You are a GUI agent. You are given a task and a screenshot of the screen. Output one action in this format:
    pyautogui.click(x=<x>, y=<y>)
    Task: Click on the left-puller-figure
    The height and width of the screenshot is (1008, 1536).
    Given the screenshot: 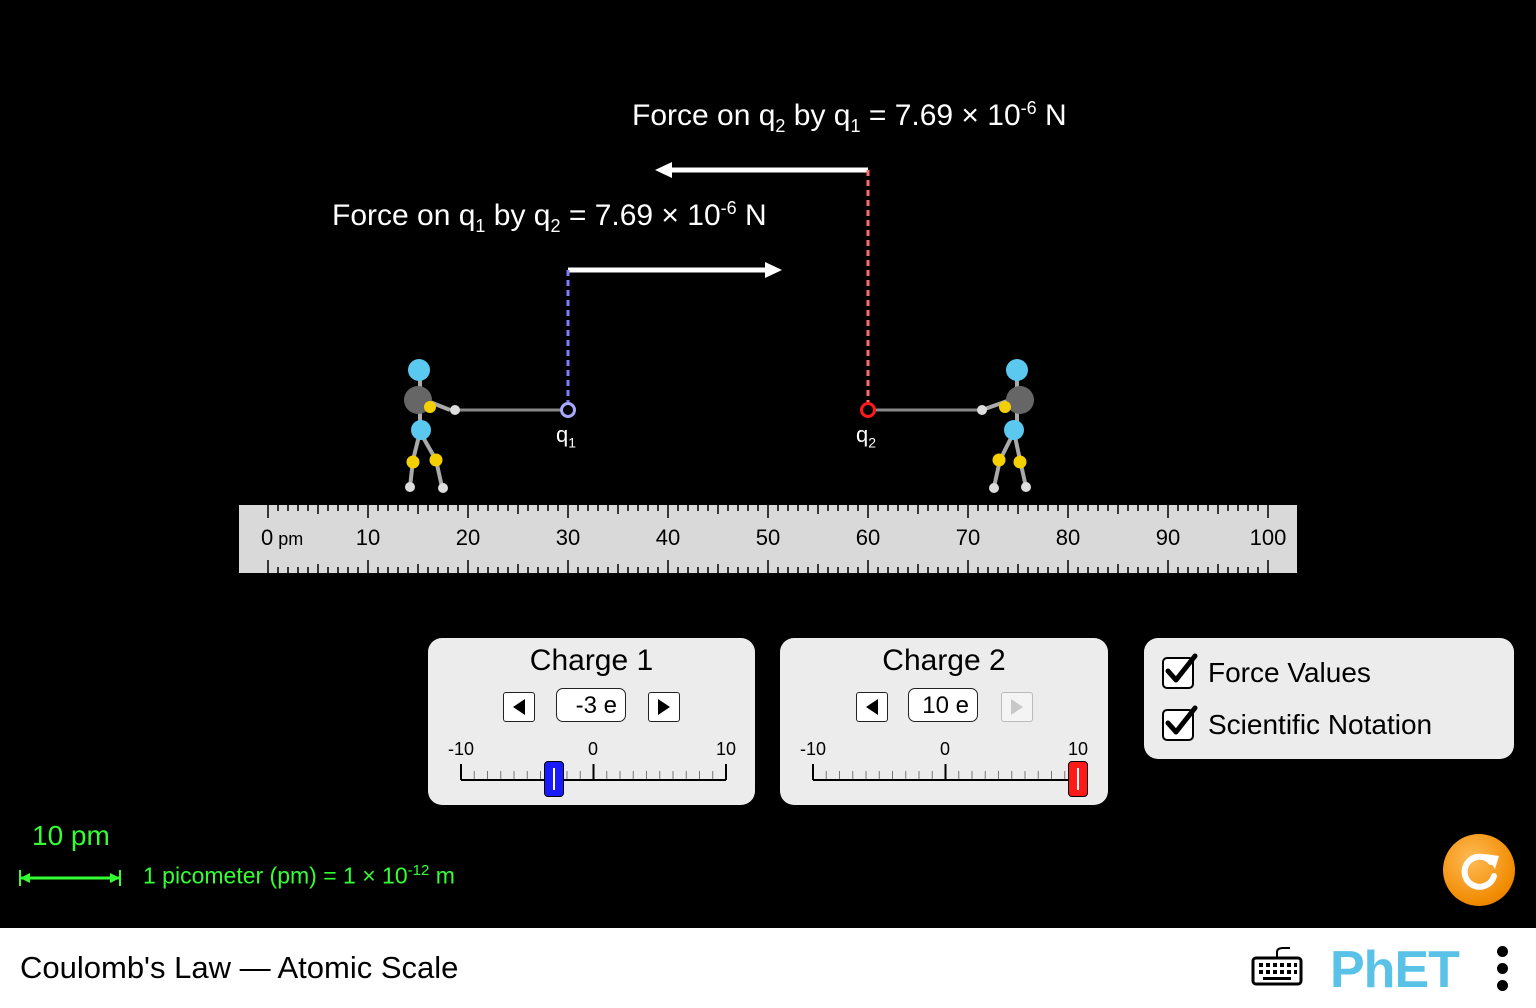 What is the action you would take?
    pyautogui.click(x=432, y=426)
    